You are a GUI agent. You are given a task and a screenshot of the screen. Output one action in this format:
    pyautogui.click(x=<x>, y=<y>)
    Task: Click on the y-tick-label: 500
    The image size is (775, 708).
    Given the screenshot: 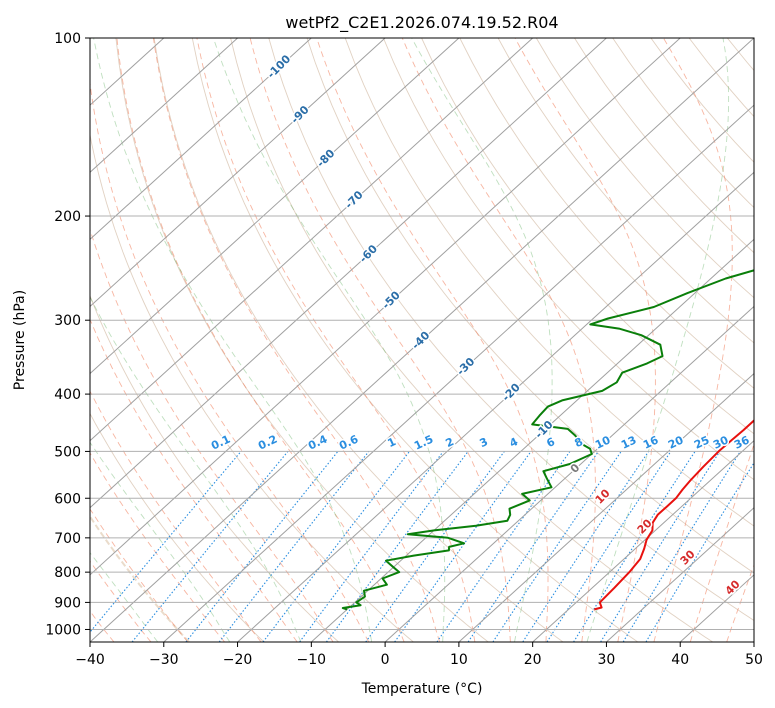 What is the action you would take?
    pyautogui.click(x=67, y=452)
    